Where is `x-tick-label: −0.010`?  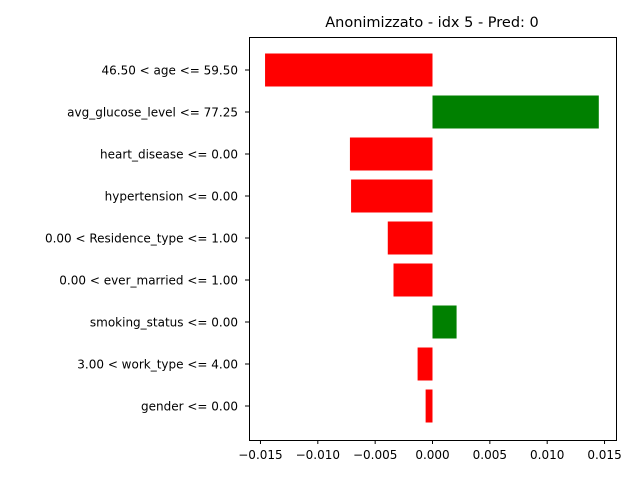
x-tick-label: −0.010 is located at coordinates (318, 455).